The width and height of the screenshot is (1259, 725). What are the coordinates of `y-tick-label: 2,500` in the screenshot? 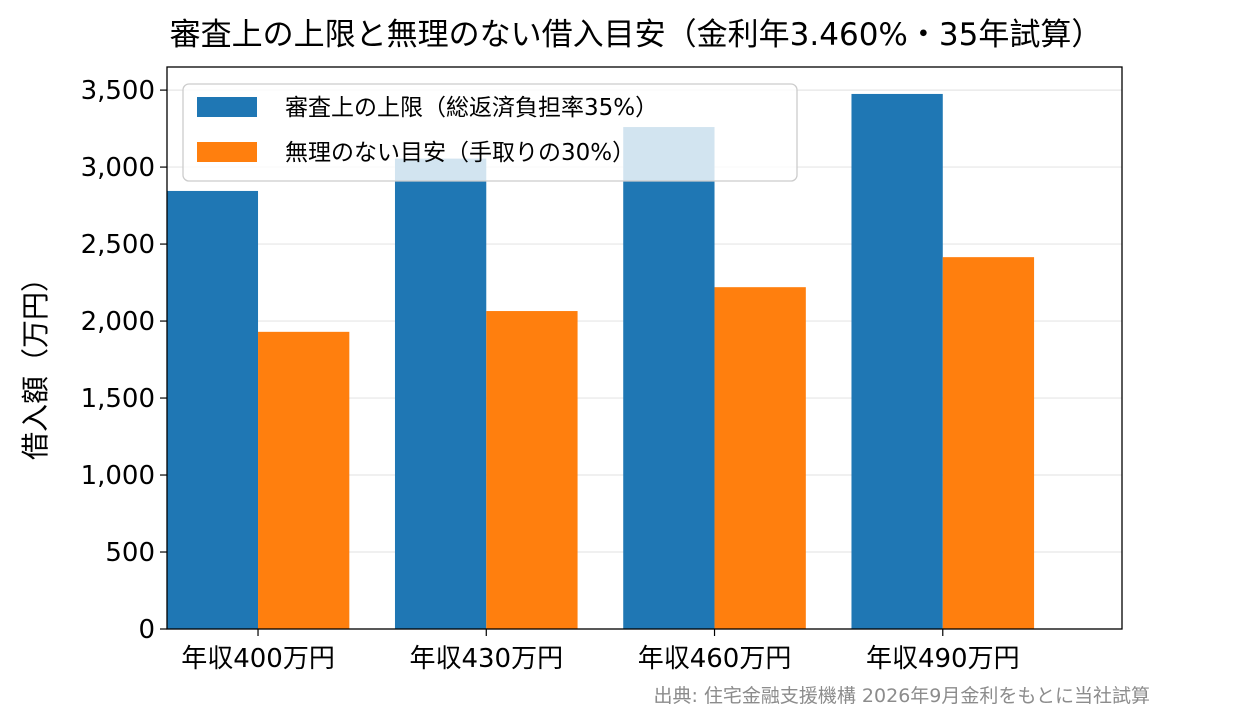 It's located at (118, 245).